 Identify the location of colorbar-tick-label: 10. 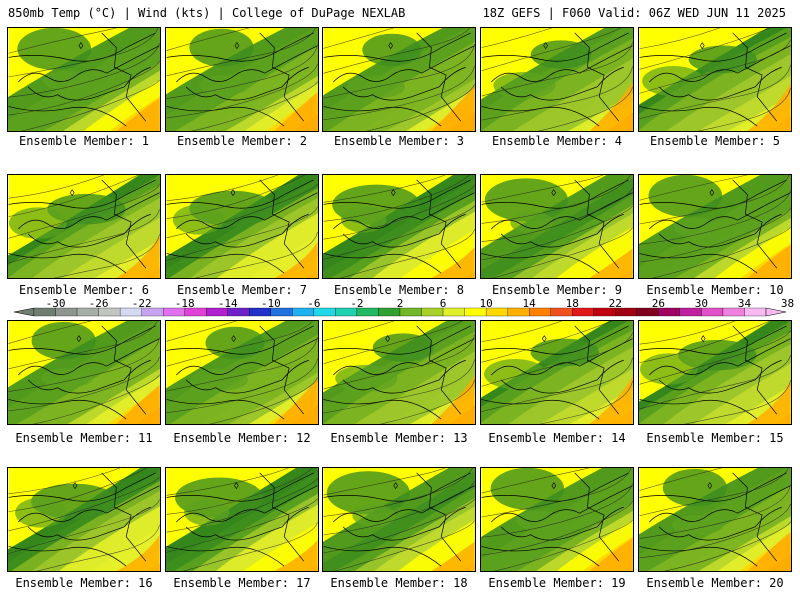
(486, 303).